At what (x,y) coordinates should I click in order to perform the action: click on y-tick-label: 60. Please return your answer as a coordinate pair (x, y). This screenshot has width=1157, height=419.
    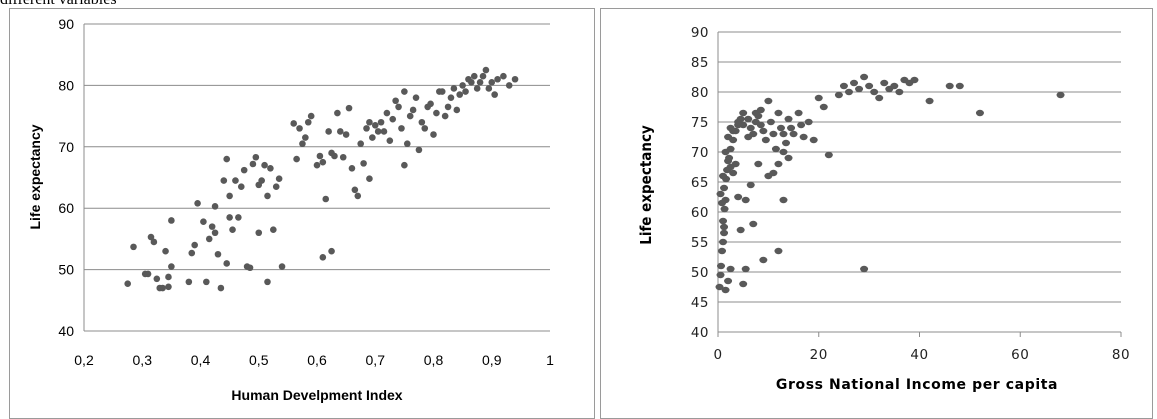
    Looking at the image, I should click on (700, 213).